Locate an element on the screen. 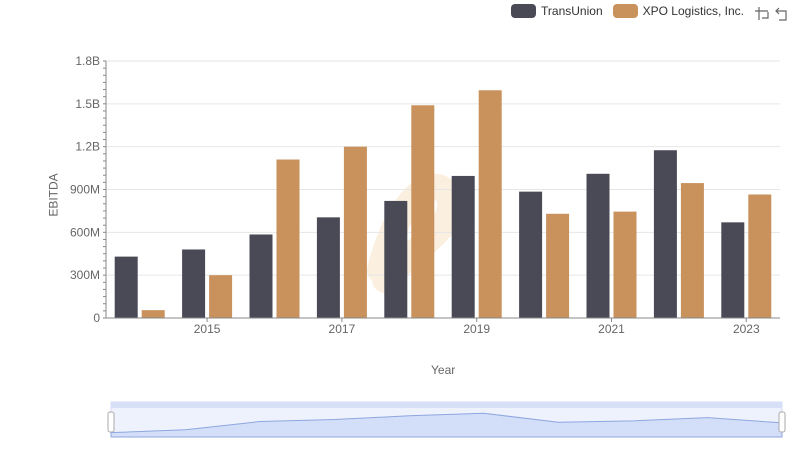 The image size is (800, 461). zoom-handle-right is located at coordinates (782, 422).